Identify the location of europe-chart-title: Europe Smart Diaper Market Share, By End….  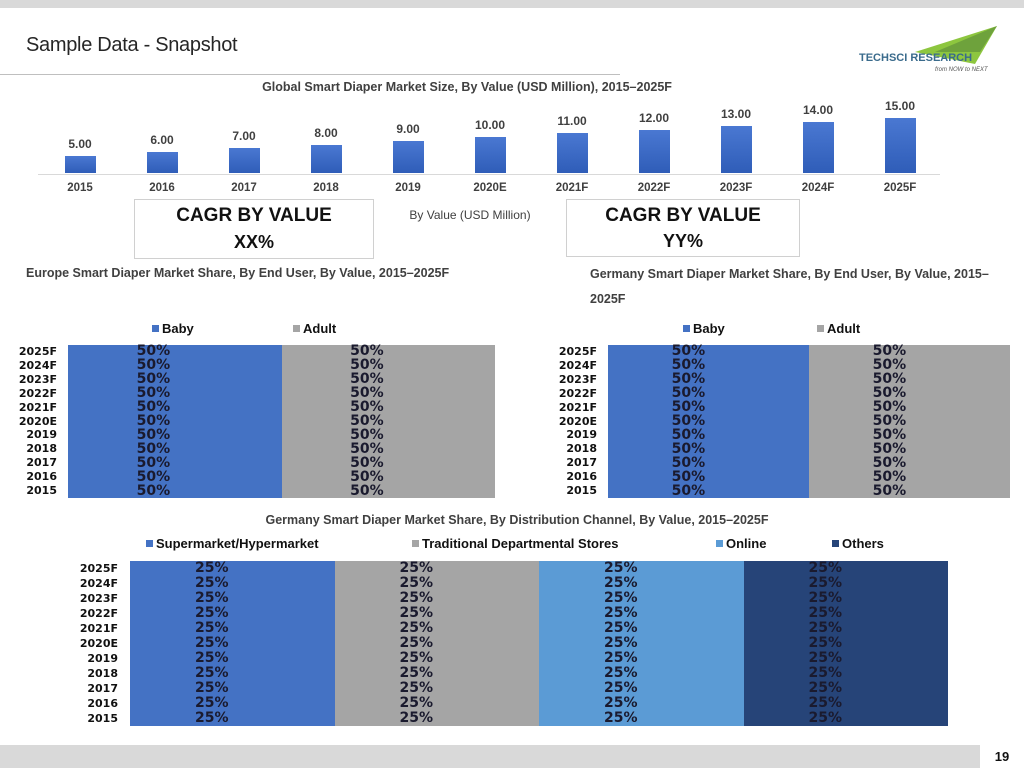
(238, 273).